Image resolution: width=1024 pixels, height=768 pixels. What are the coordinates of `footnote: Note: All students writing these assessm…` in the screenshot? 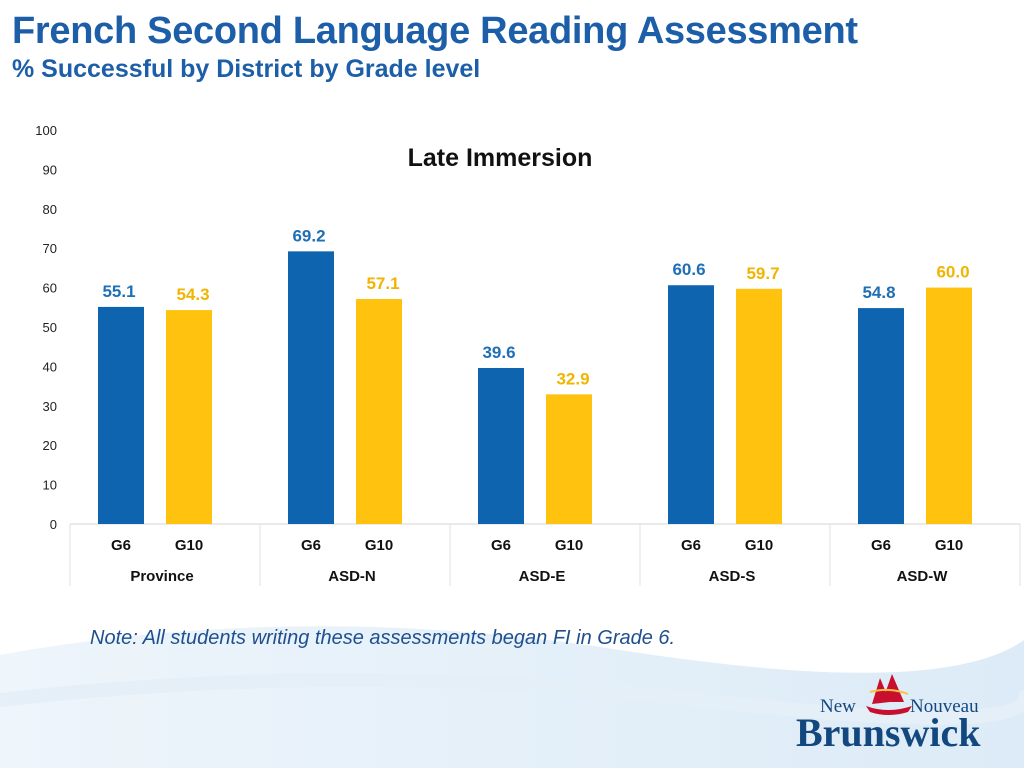 It's located at (383, 638).